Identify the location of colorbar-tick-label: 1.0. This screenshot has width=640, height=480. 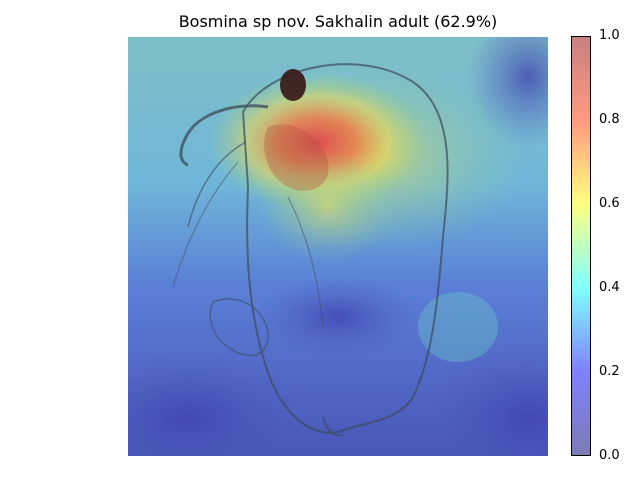
(609, 35).